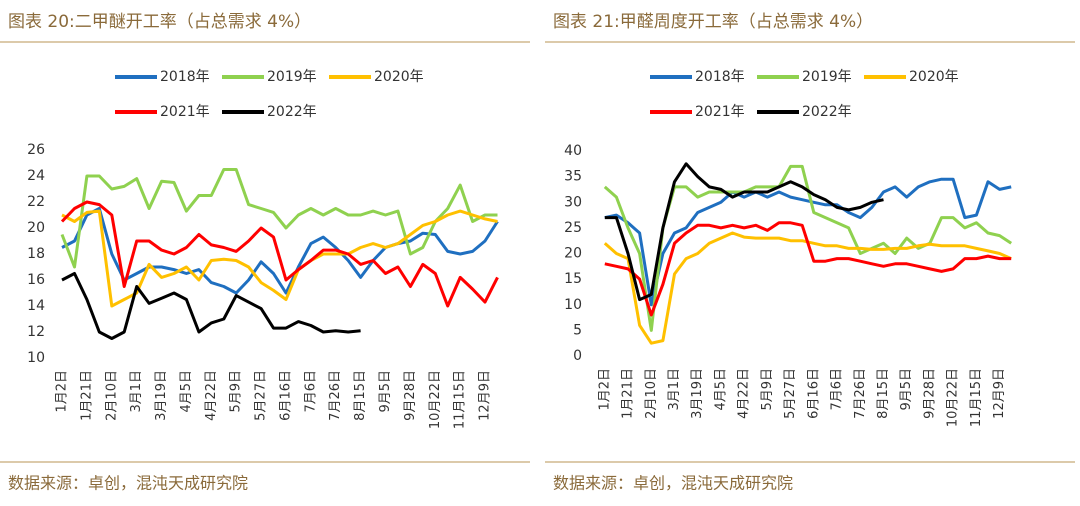 The width and height of the screenshot is (1080, 506). I want to click on y-tick-label: 0, so click(577, 356).